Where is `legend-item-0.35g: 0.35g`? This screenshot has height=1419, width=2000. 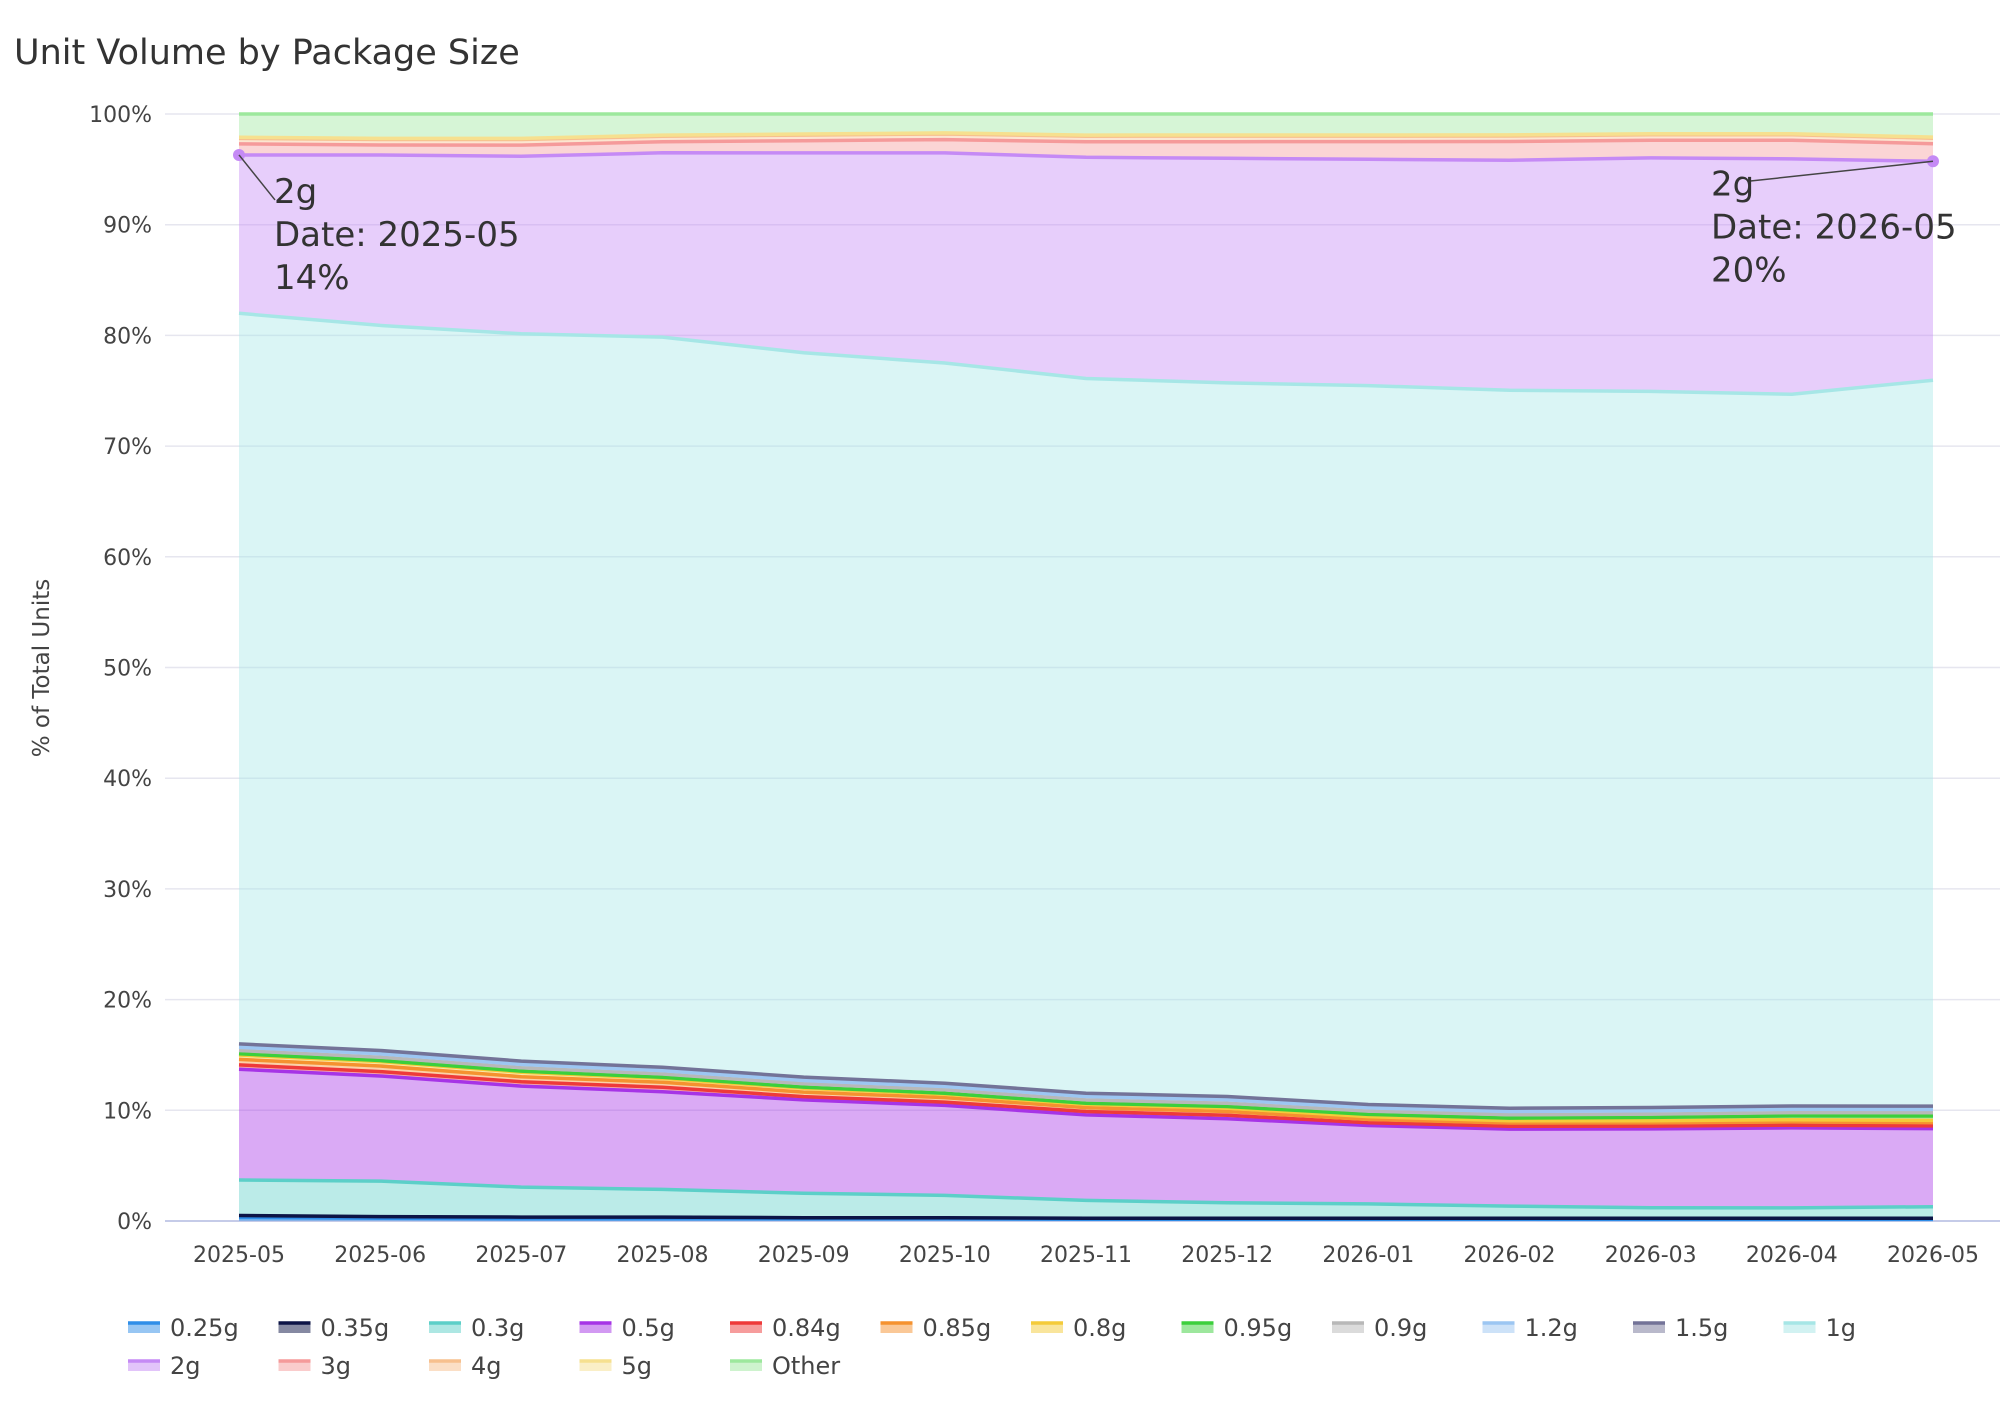 legend-item-0.35g: 0.35g is located at coordinates (334, 1328).